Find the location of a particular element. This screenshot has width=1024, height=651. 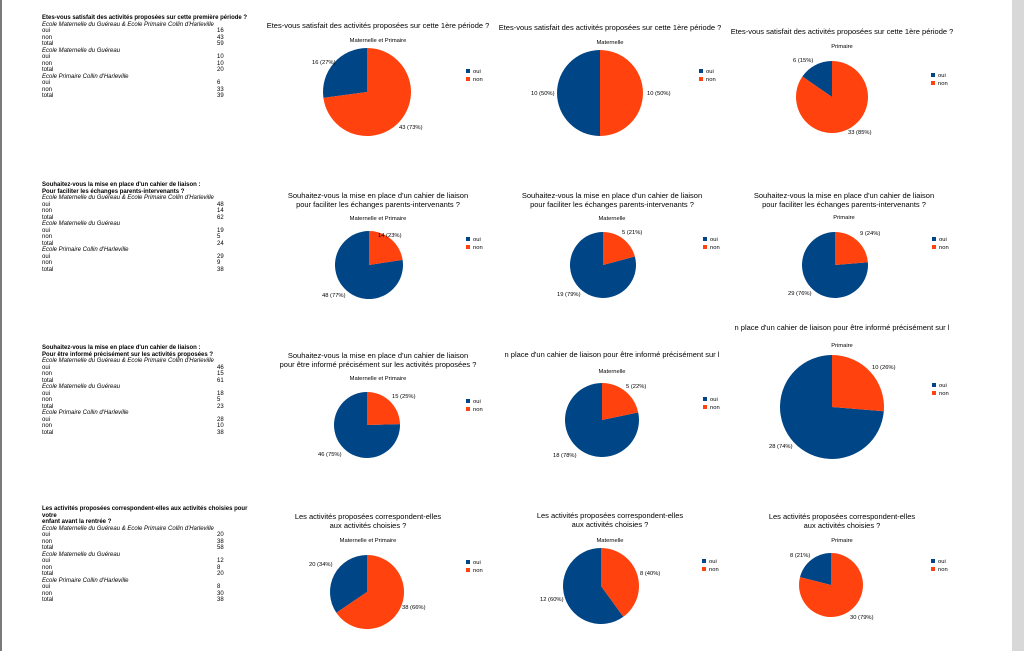

right-scrollbar-gutter is located at coordinates (1018, 325).